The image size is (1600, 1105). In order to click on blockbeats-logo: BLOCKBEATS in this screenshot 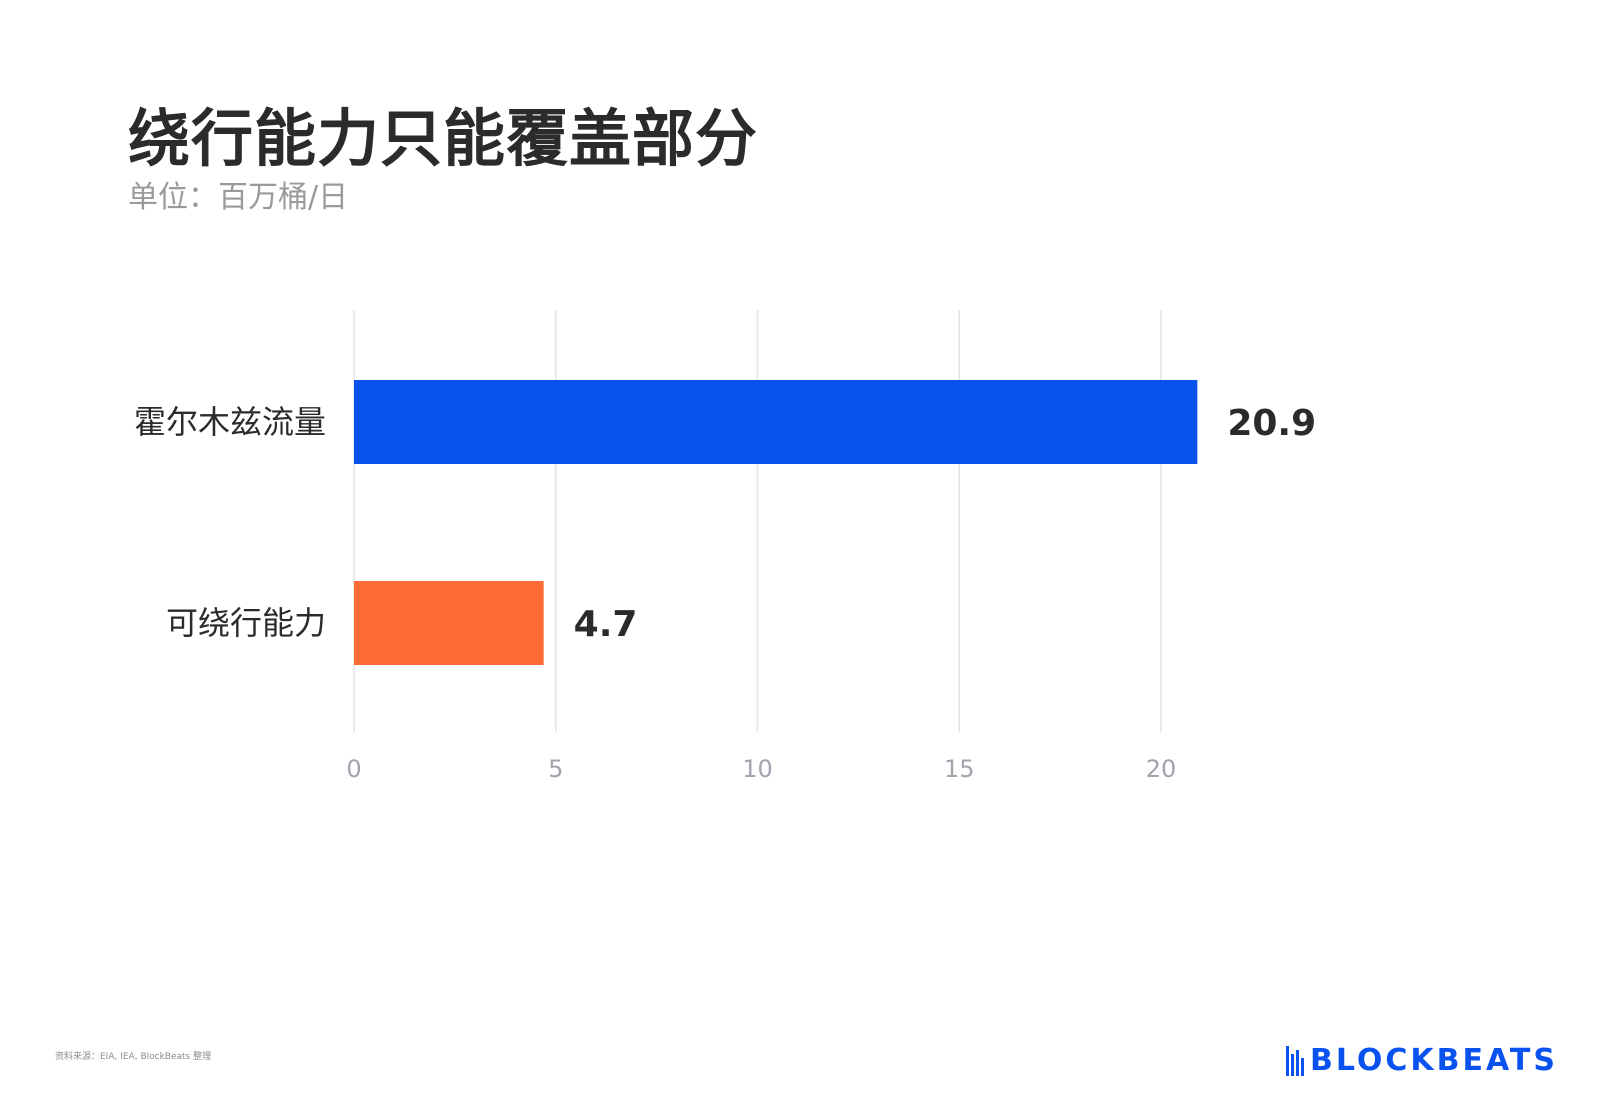, I will do `click(1422, 1061)`.